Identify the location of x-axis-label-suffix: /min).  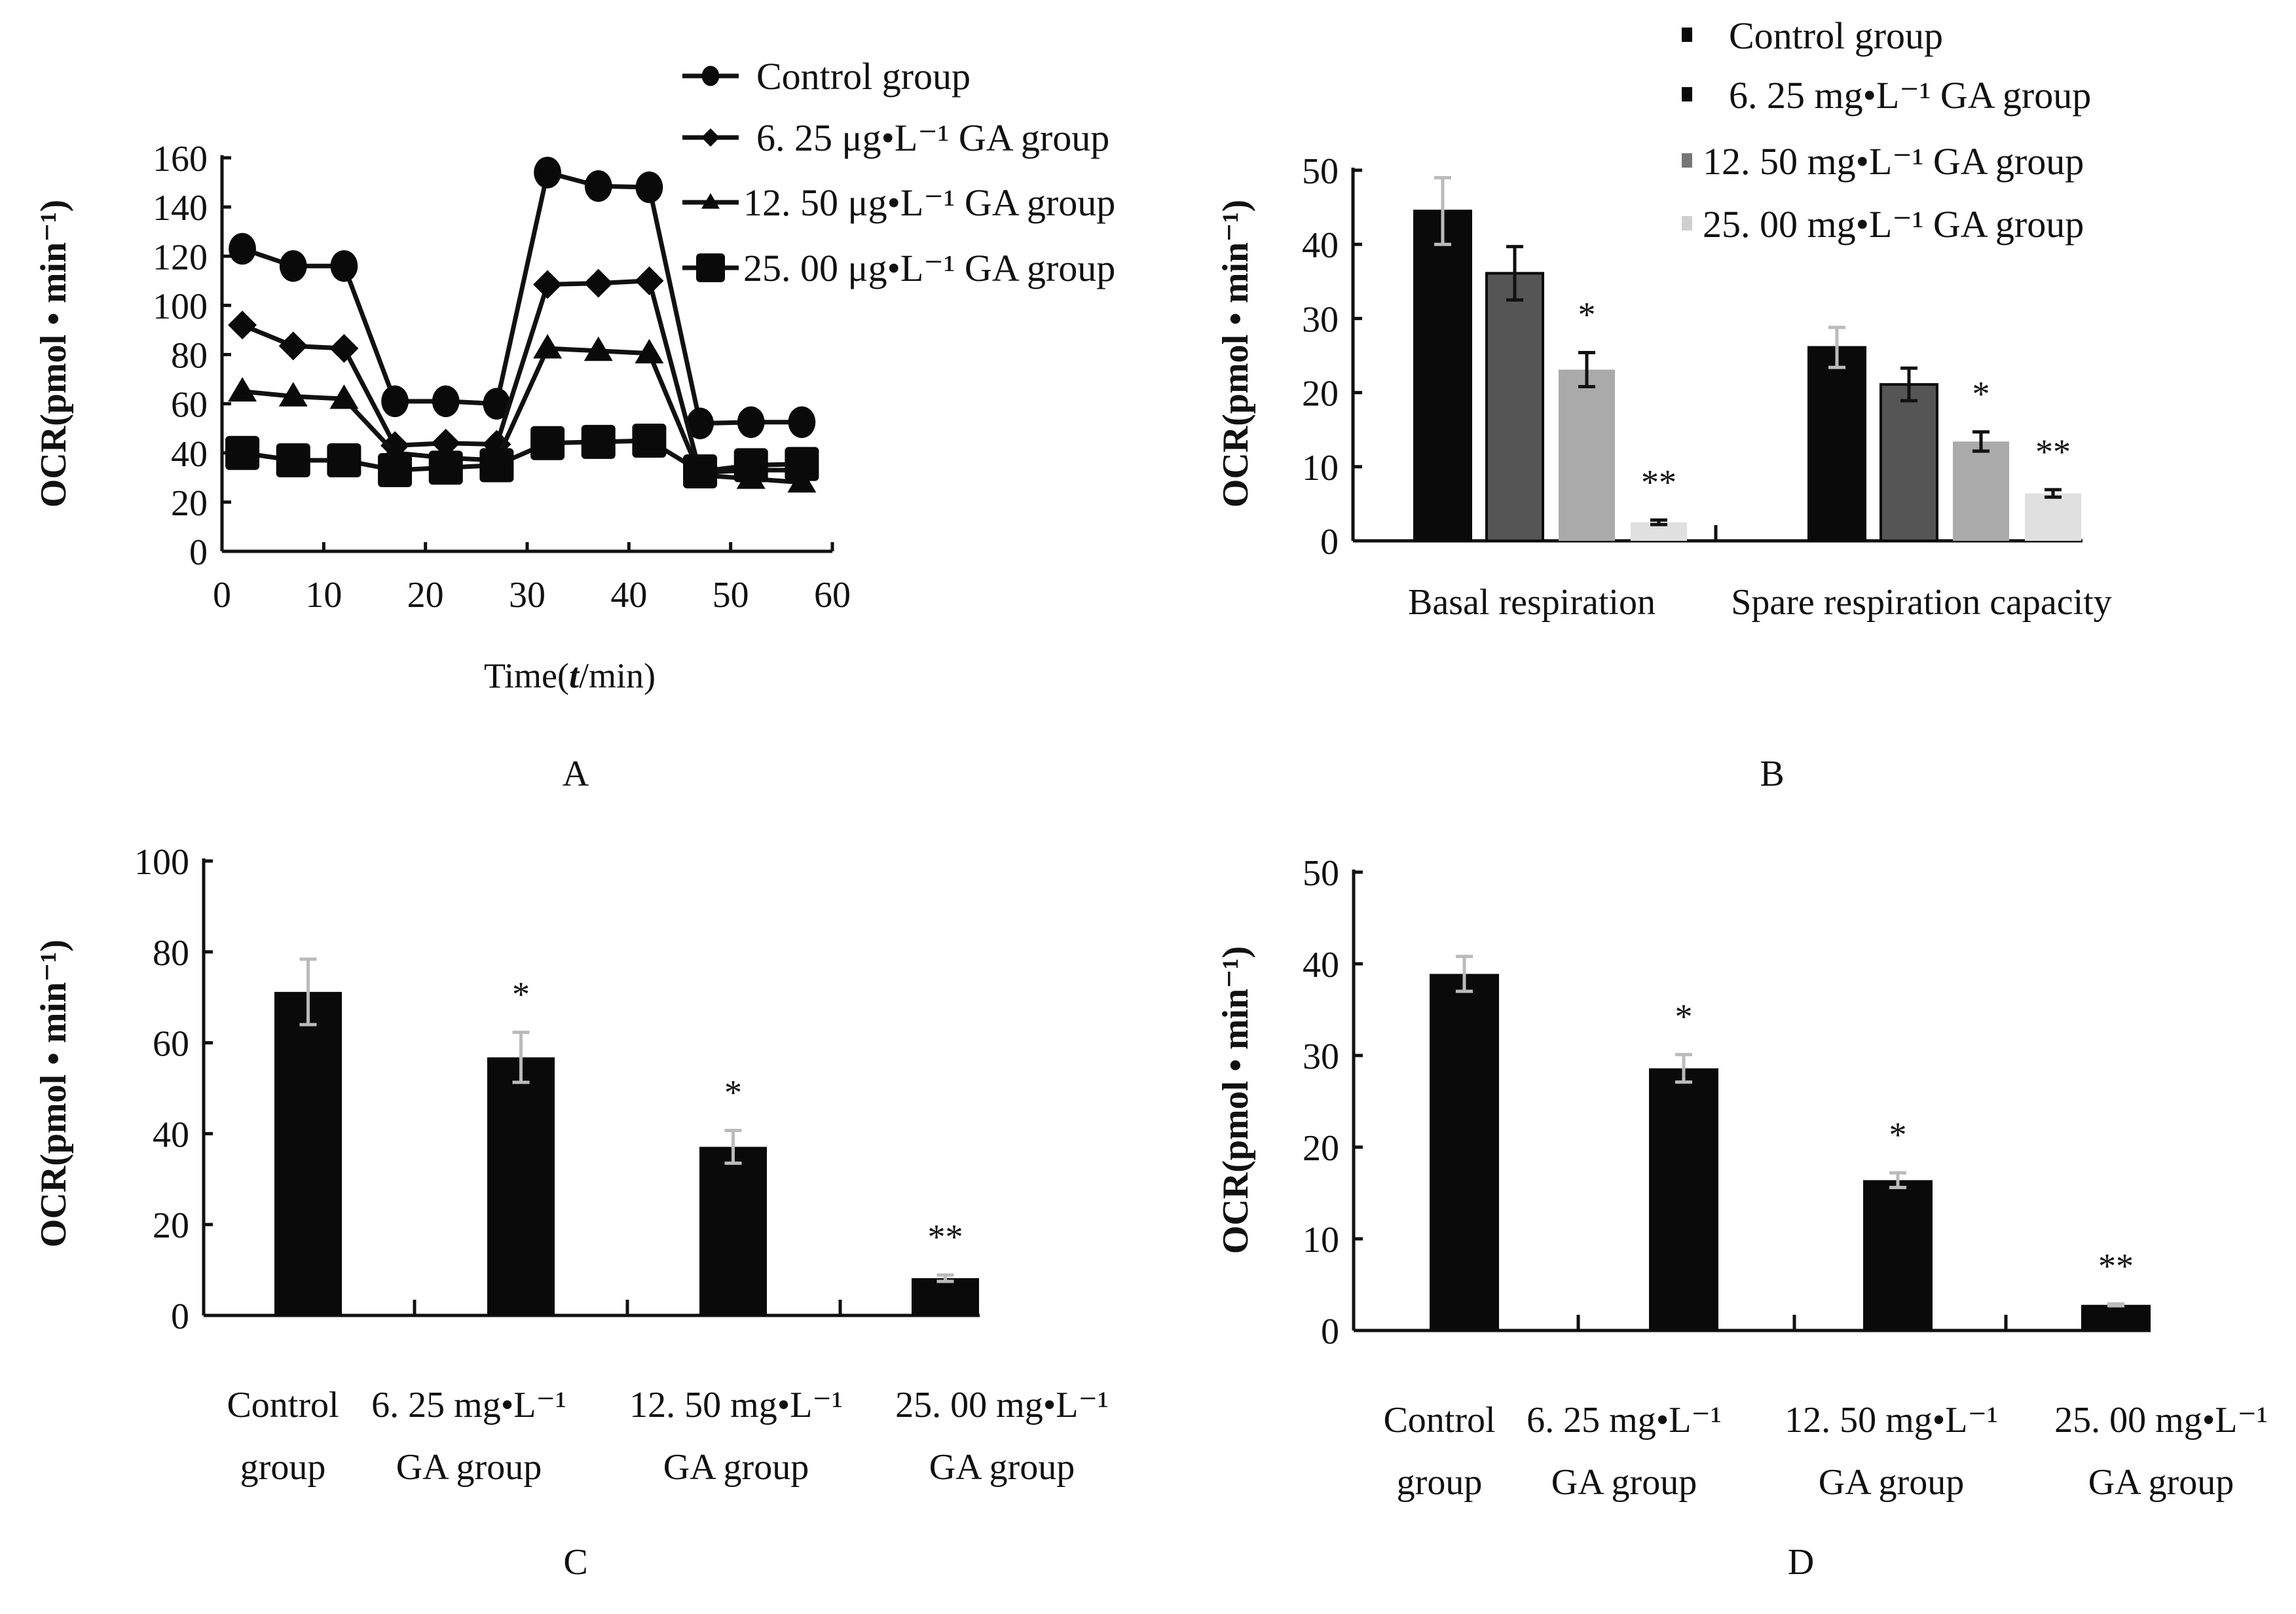
(617, 675).